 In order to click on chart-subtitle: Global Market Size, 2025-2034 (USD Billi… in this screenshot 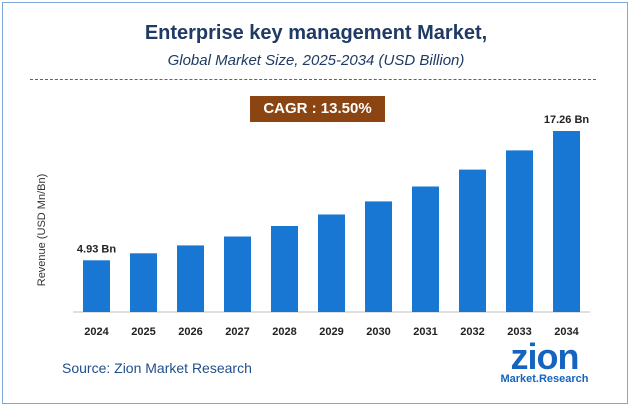, I will do `click(316, 60)`.